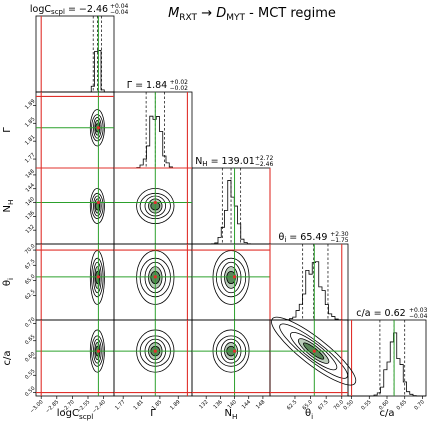 This screenshot has width=432, height=444. Describe the element at coordinates (339, 234) in the screenshot. I see `summary-err-plus-theta: +2.30` at that location.